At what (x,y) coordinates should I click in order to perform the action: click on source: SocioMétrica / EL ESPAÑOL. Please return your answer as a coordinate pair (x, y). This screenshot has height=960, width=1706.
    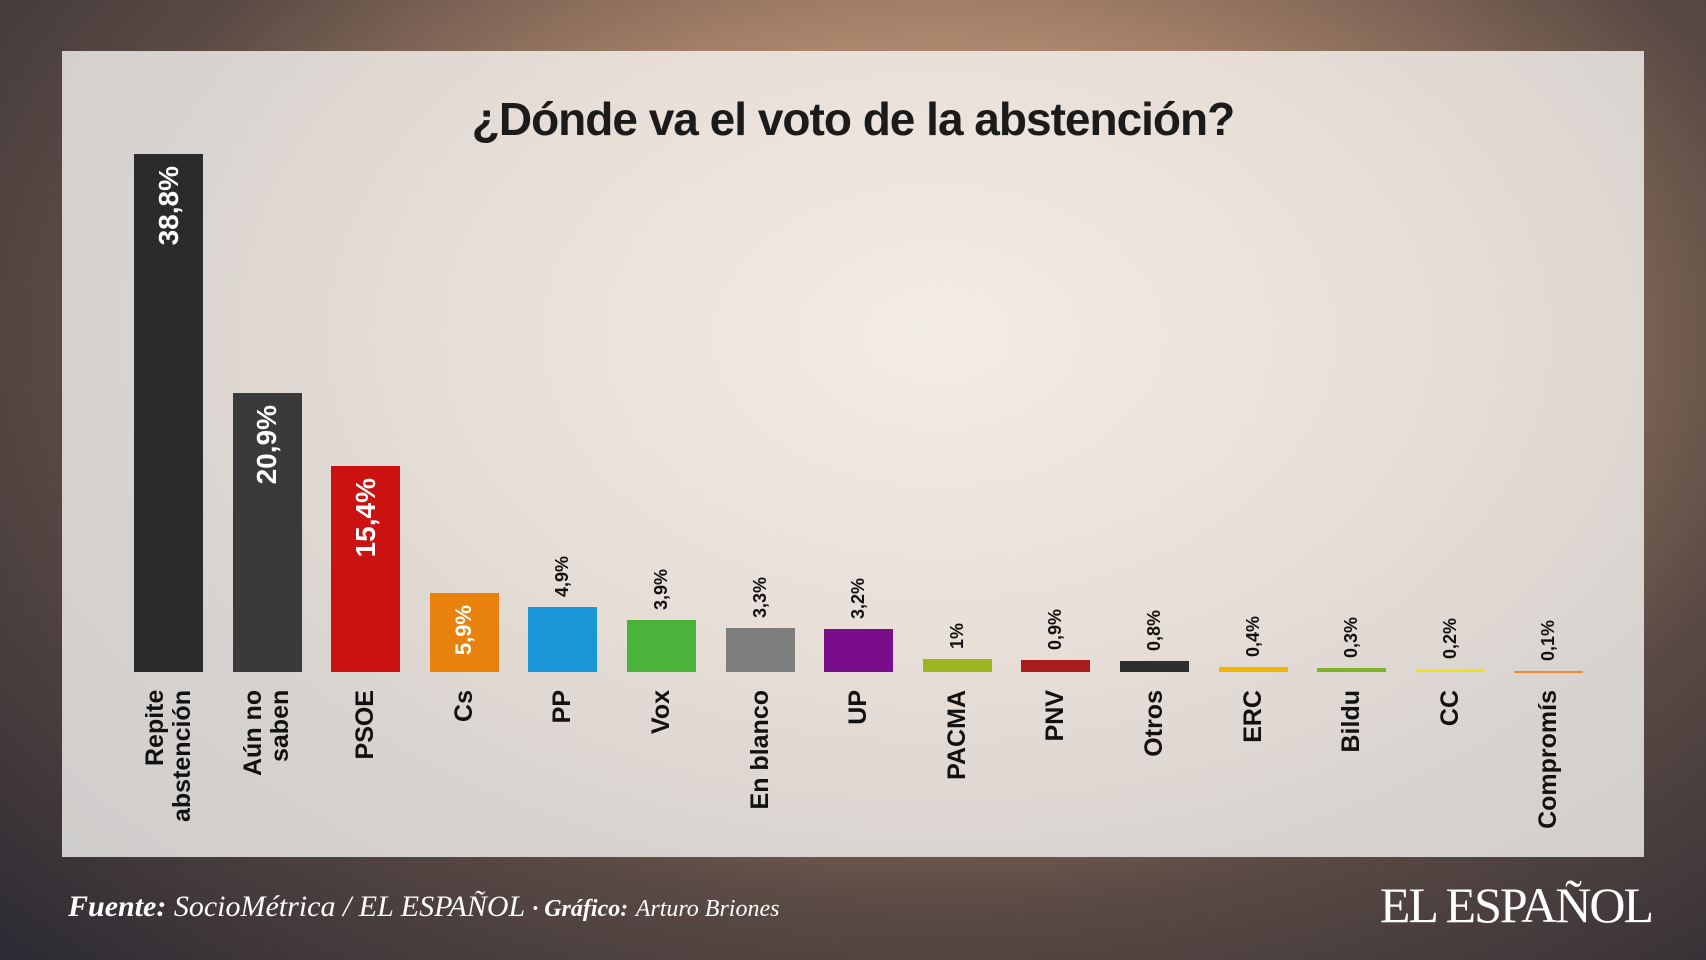
    Looking at the image, I should click on (349, 906).